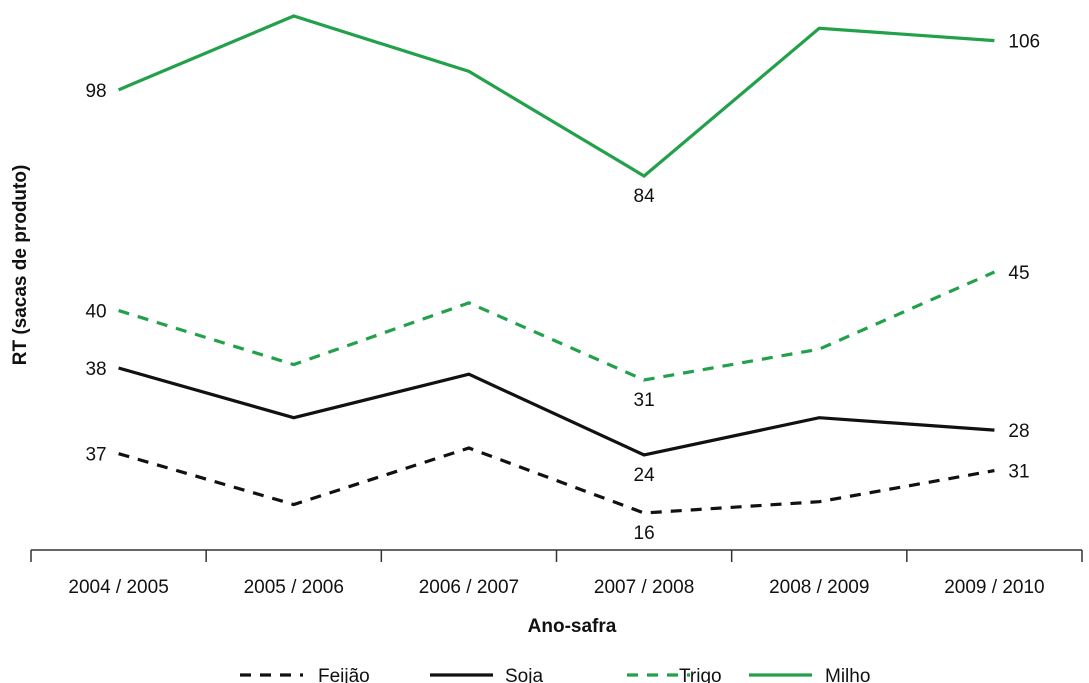  What do you see at coordinates (1024, 42) in the screenshot?
I see `data-label-milho-5: 106` at bounding box center [1024, 42].